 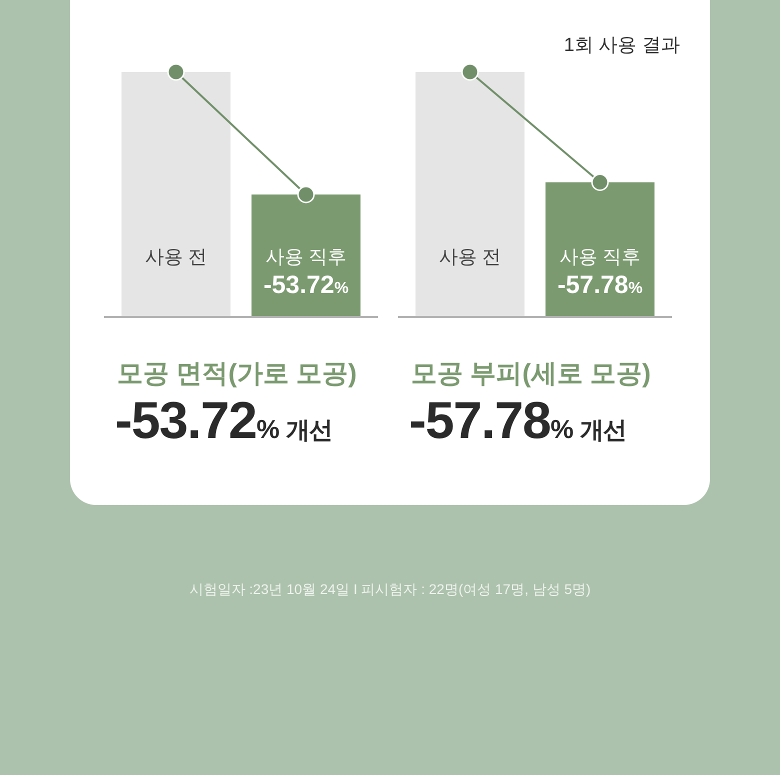 What do you see at coordinates (517, 421) in the screenshot?
I see `text: -57.78% 개선` at bounding box center [517, 421].